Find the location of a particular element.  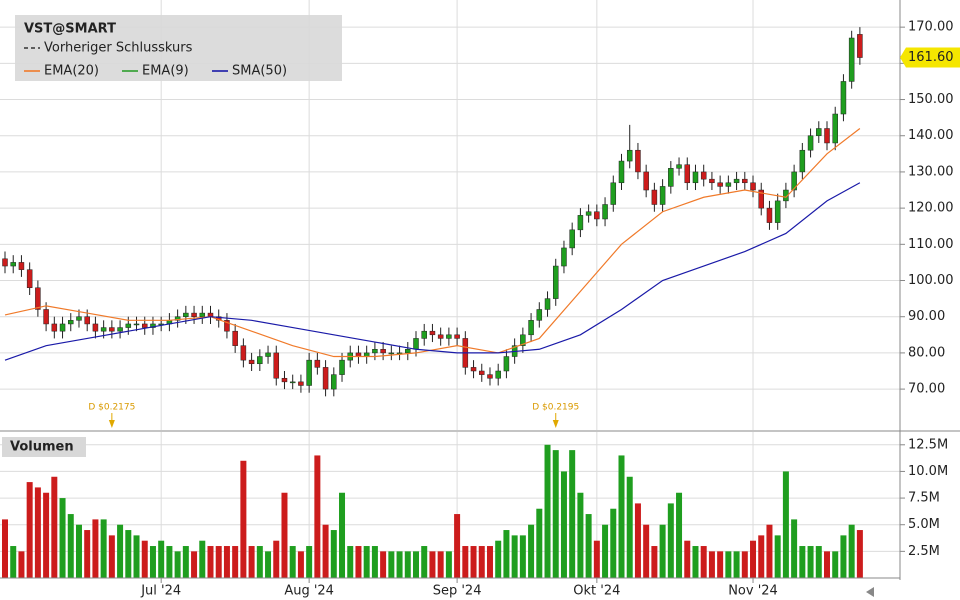

x-tick-label: Okt '24 is located at coordinates (596, 591).